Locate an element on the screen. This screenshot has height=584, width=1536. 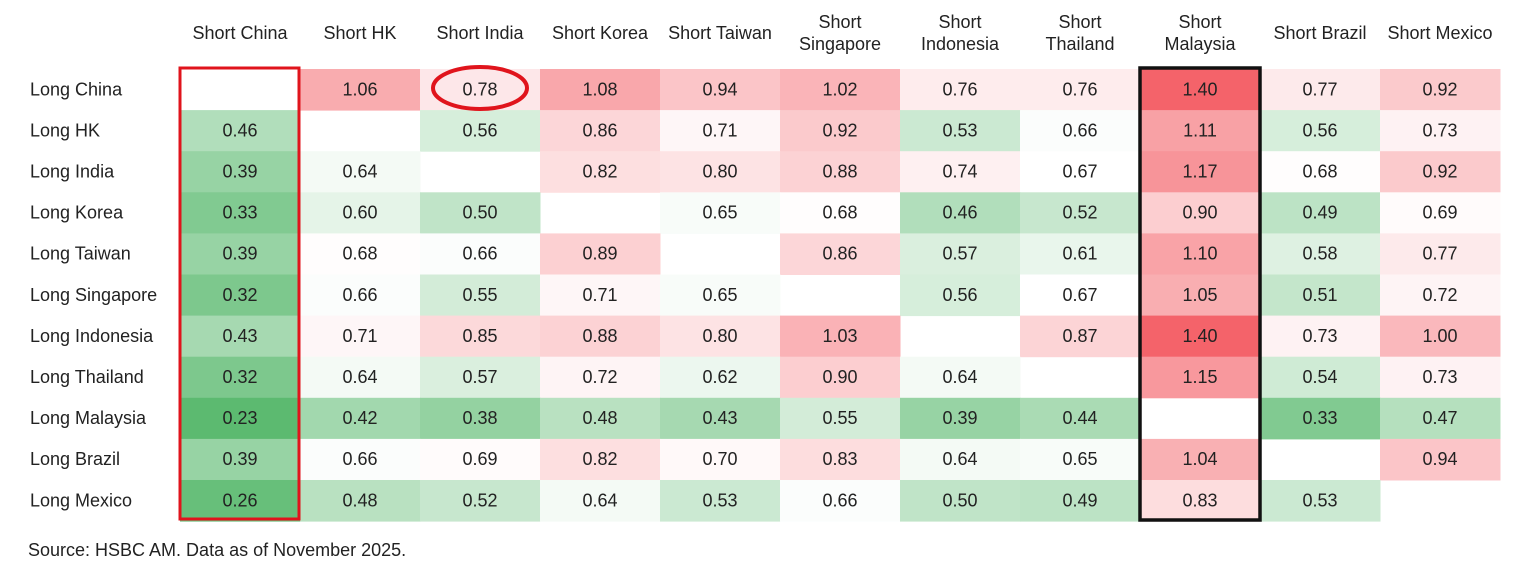
row-label: Long Korea is located at coordinates (77, 213).